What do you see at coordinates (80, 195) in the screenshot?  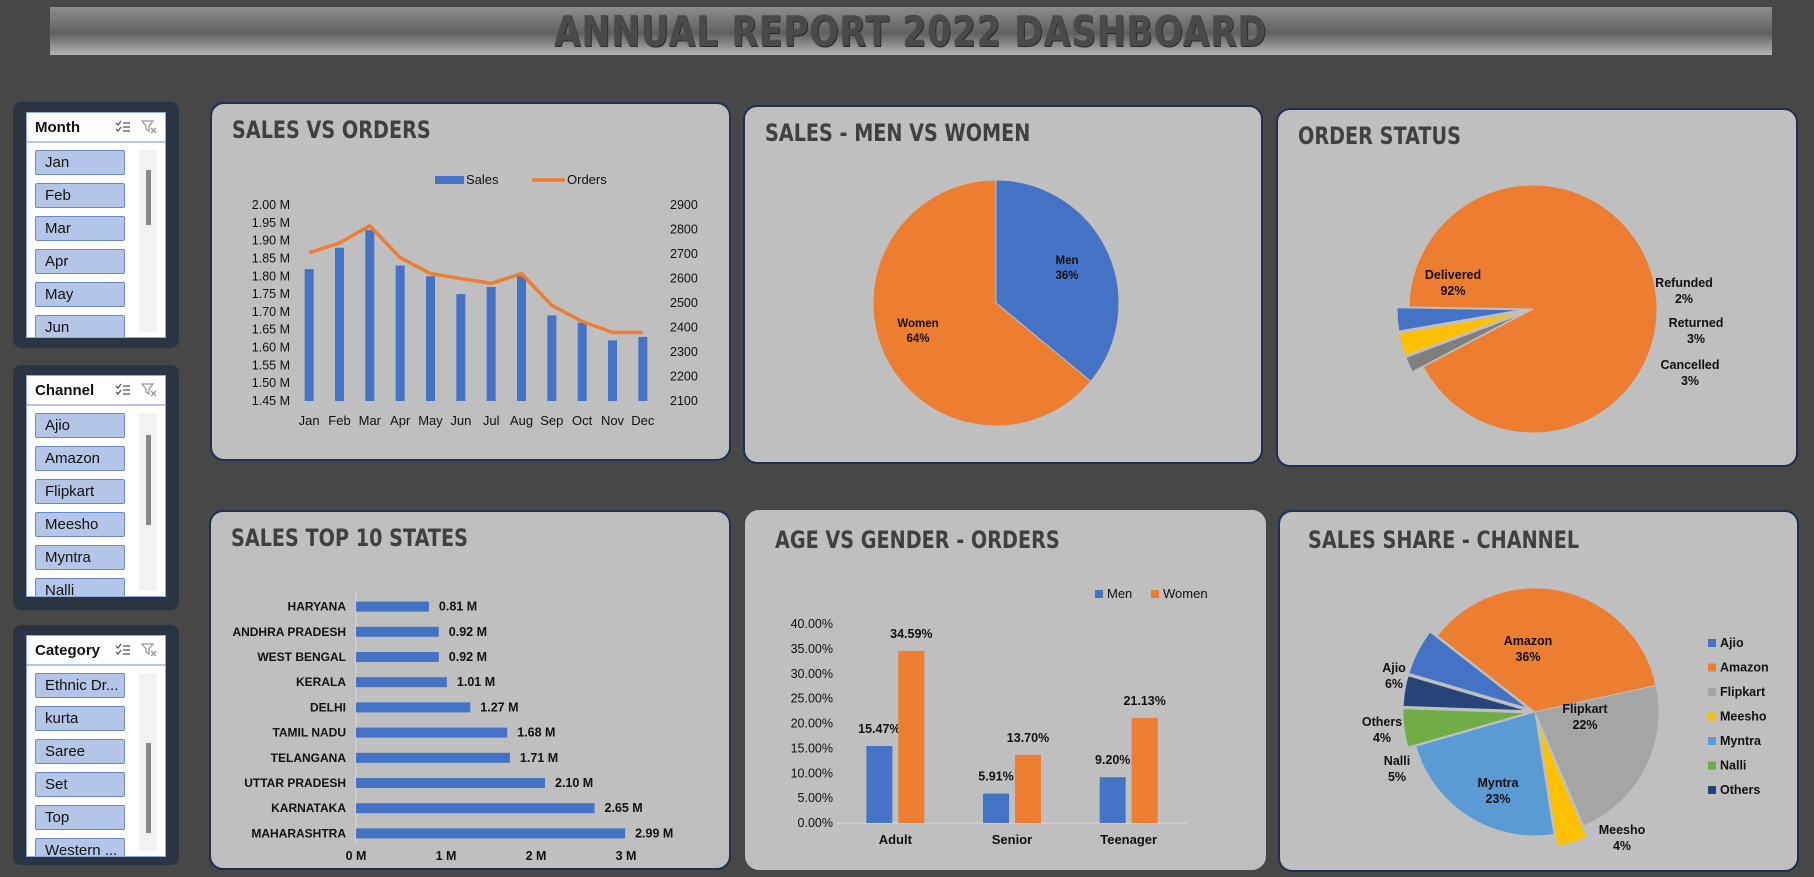 I see `slicer-item-feb: Feb` at bounding box center [80, 195].